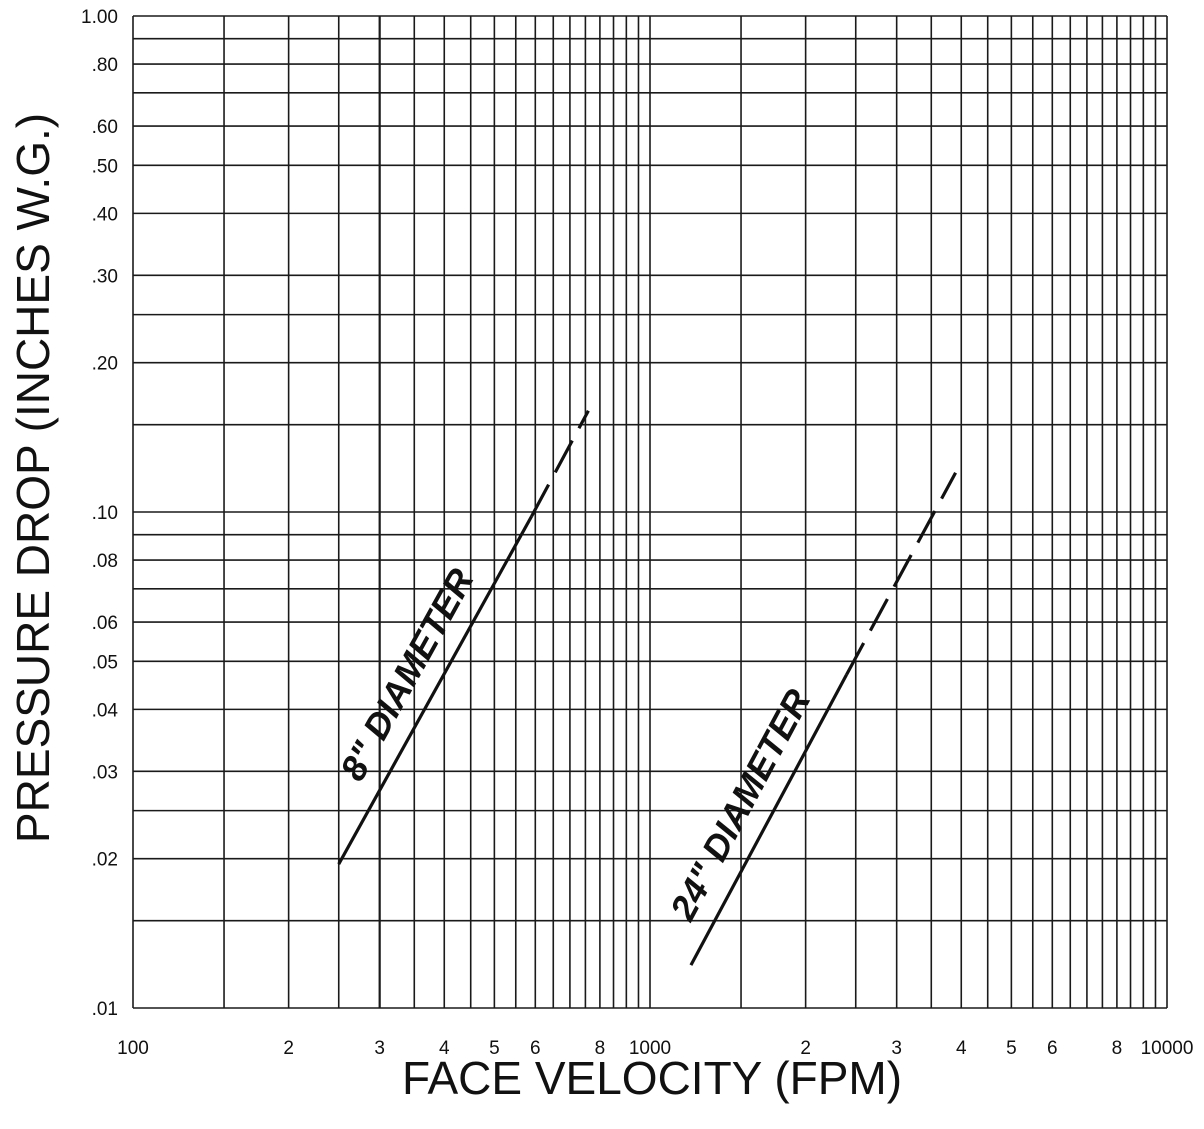  Describe the element at coordinates (133, 1048) in the screenshot. I see `x-tick-label: 100` at that location.